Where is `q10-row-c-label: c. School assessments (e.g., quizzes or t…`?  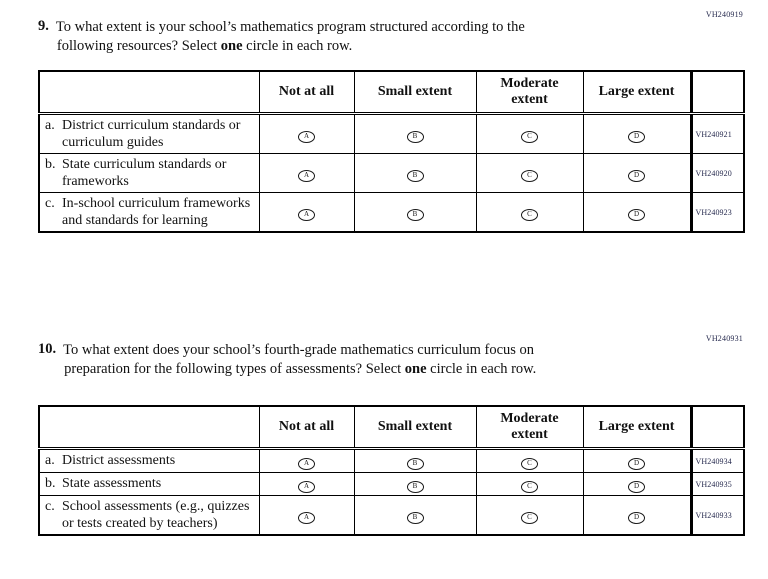
q10-row-c-label: c. School assessments (e.g., quizzes or t… is located at coordinates (149, 515).